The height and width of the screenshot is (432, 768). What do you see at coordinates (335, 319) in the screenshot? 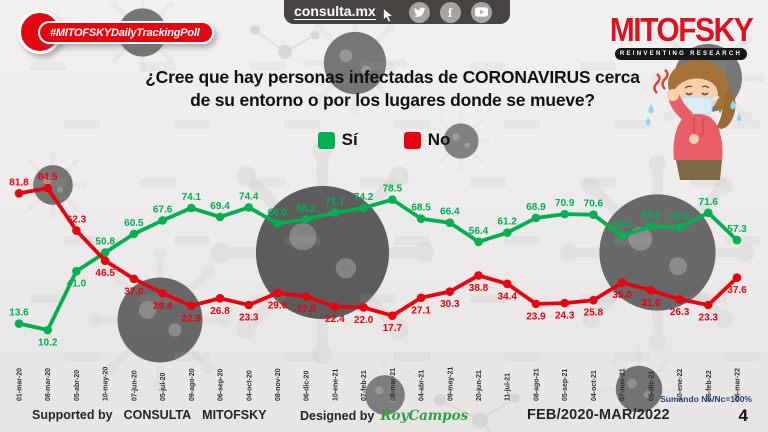
I see `data-label: 22.4` at bounding box center [335, 319].